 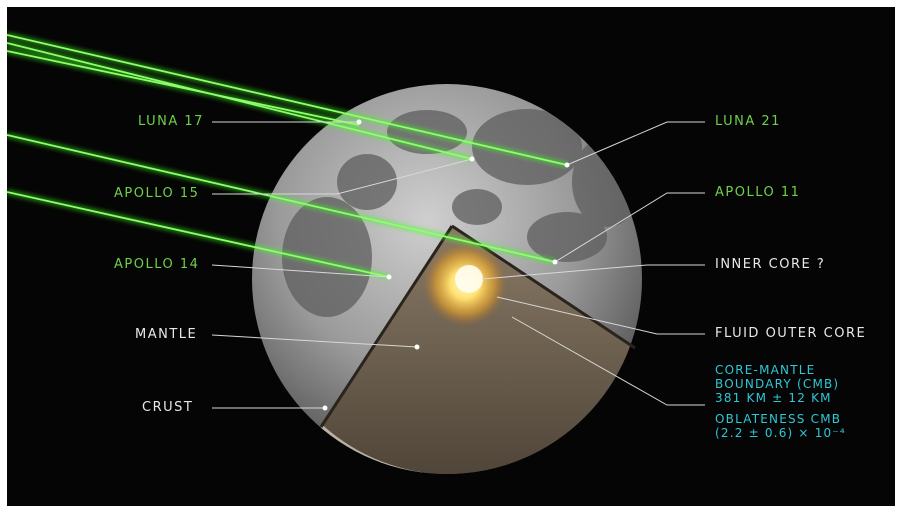 I want to click on label-luna-17: LUNA 17, so click(x=171, y=121).